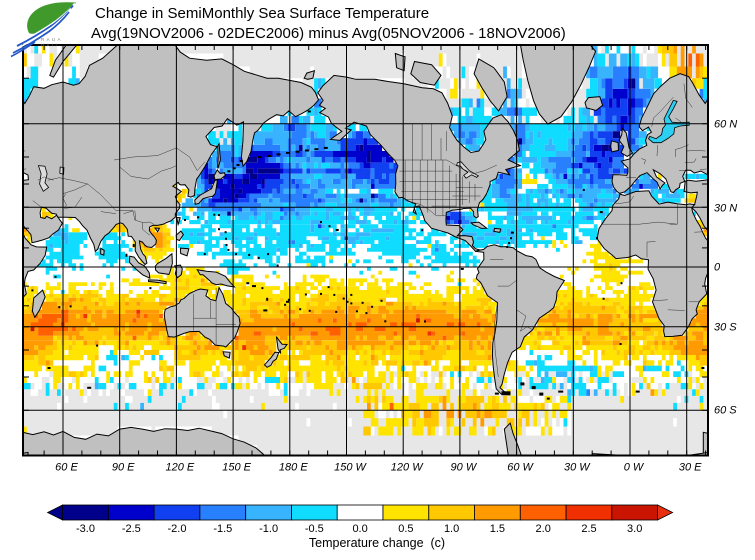  What do you see at coordinates (520, 468) in the screenshot?
I see `svg-text: 60 W` at bounding box center [520, 468].